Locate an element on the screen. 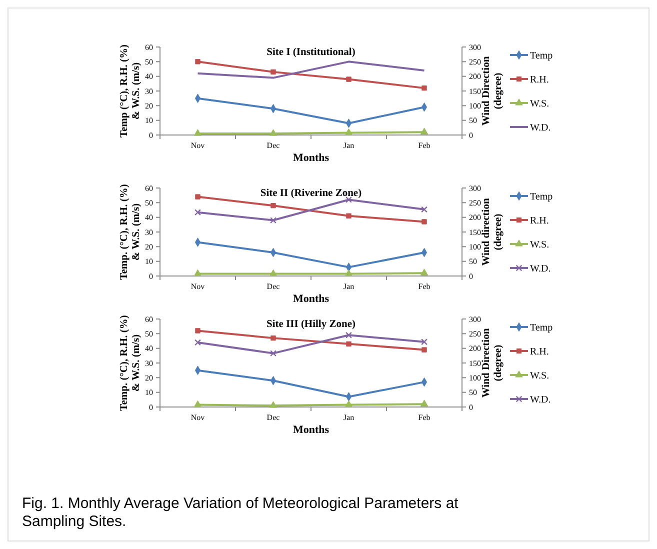  y-axis-title: Temp (°C), R.H. (%) & W.S. (m/s) is located at coordinates (130, 91).